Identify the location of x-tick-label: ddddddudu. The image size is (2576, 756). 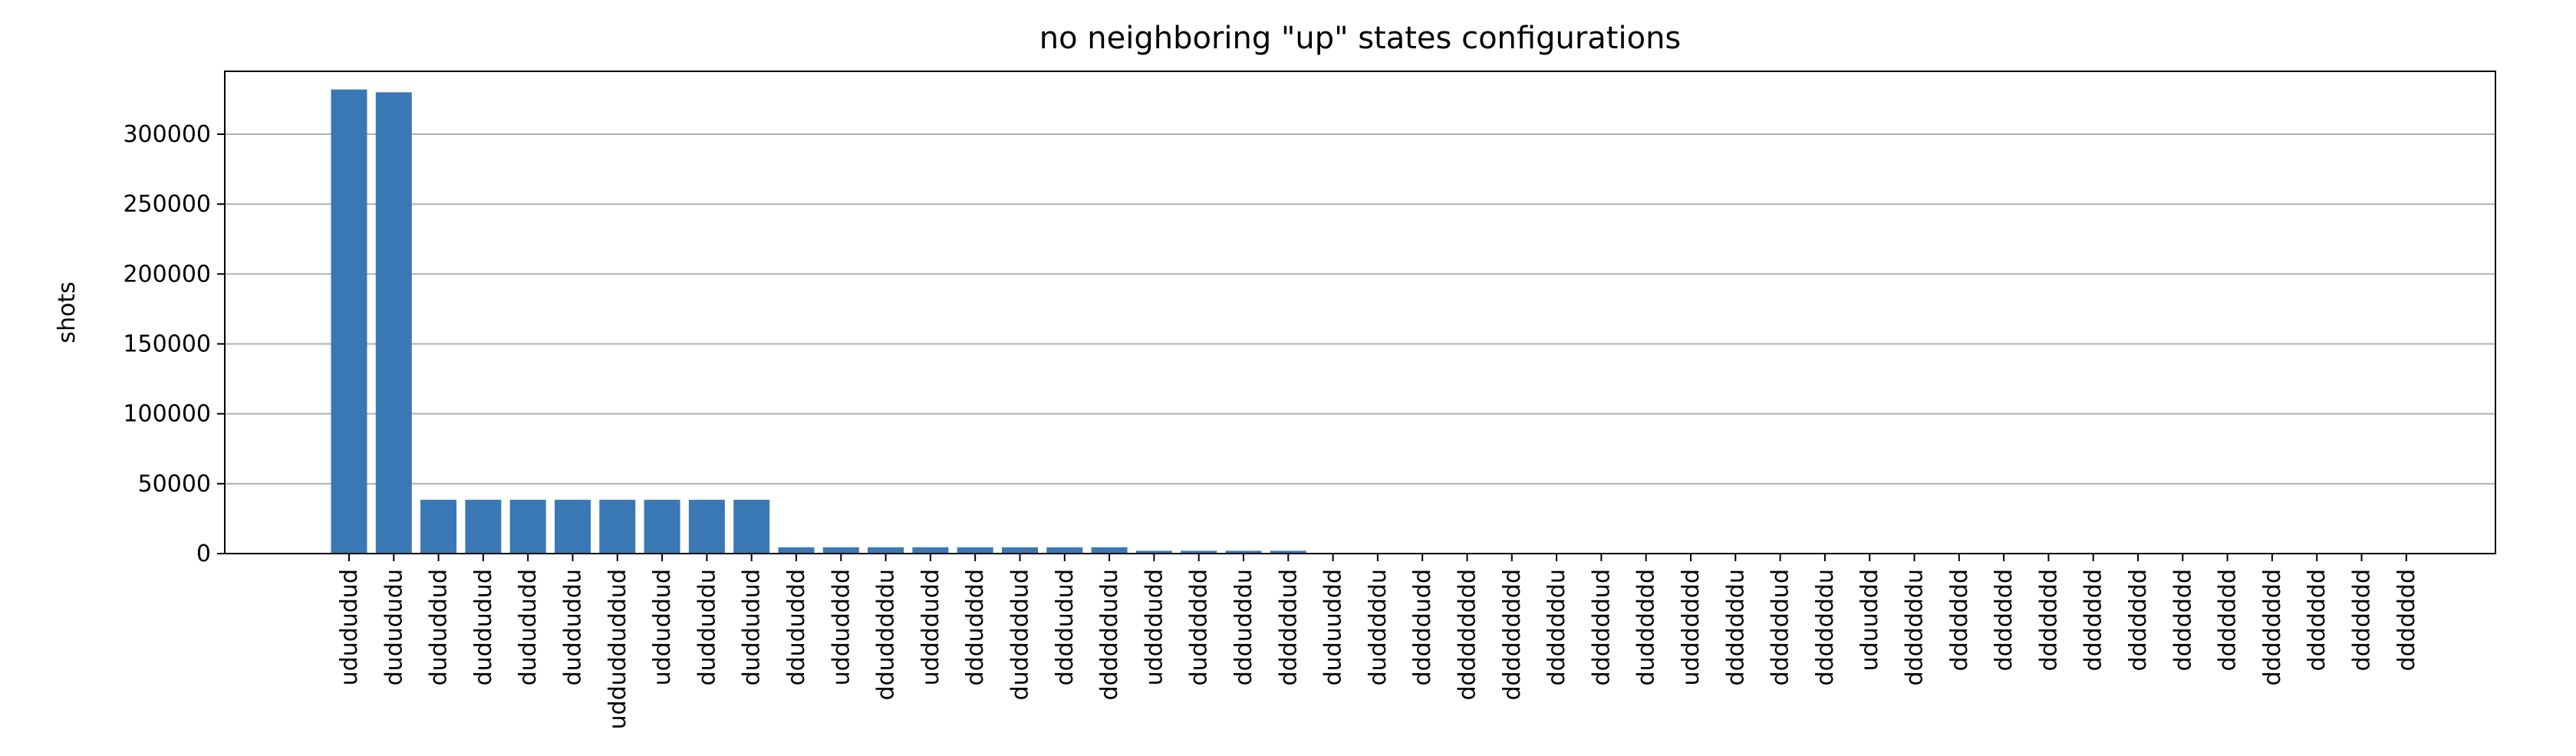
(1109, 634).